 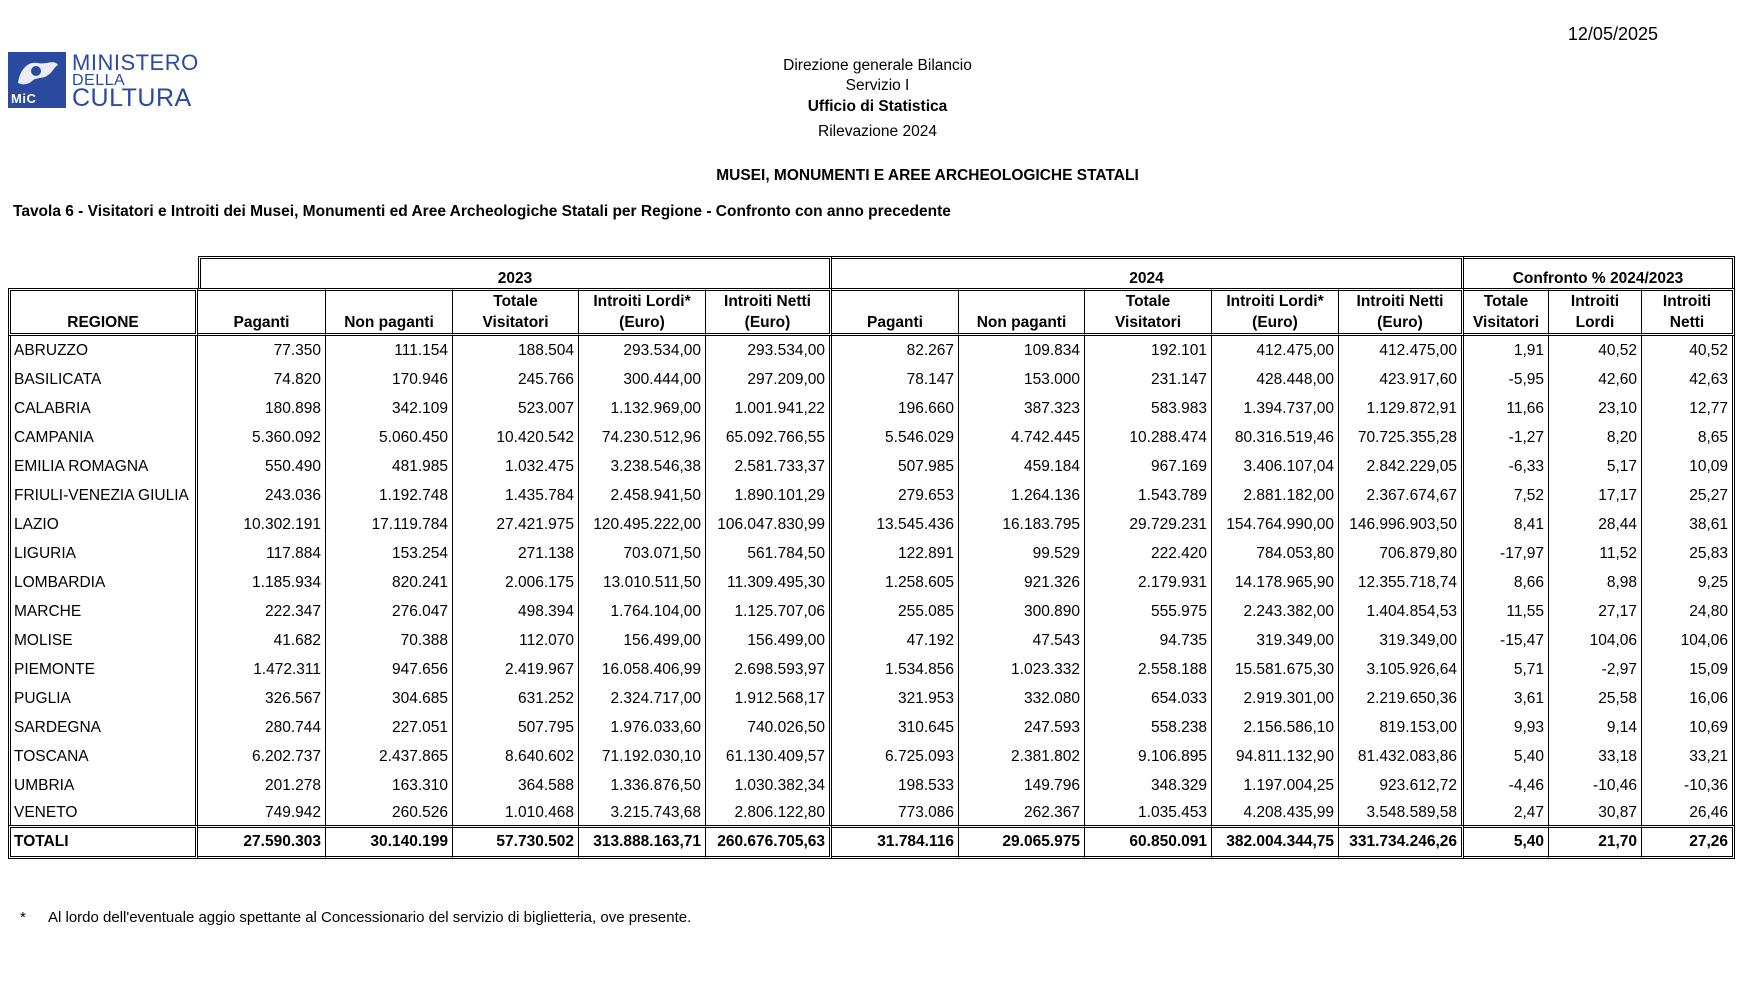 I want to click on cell-non-paganti-2024: 1.264.136, so click(x=1021, y=495).